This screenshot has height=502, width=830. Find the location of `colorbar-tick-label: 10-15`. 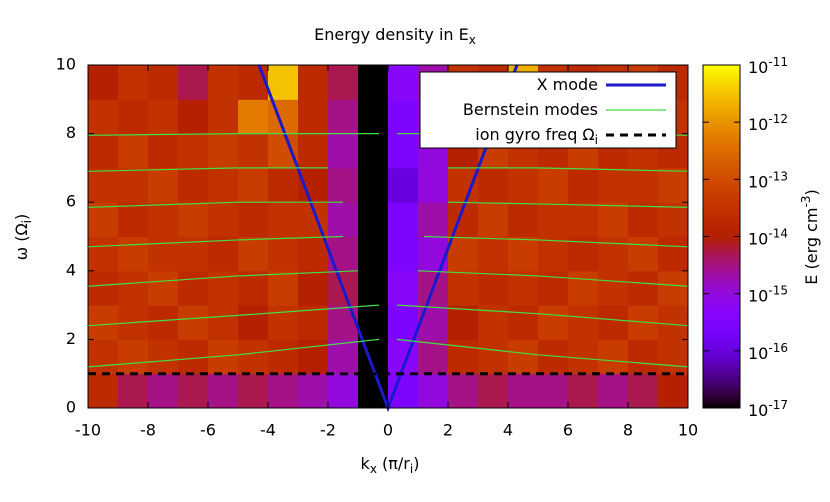

colorbar-tick-label: 10-15 is located at coordinates (768, 294).